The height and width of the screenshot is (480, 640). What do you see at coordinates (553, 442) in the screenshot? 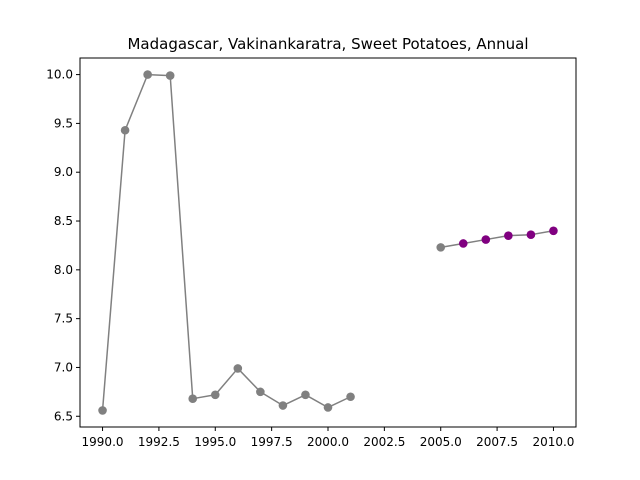
I see `x-tick-label: 2010.0` at bounding box center [553, 442].